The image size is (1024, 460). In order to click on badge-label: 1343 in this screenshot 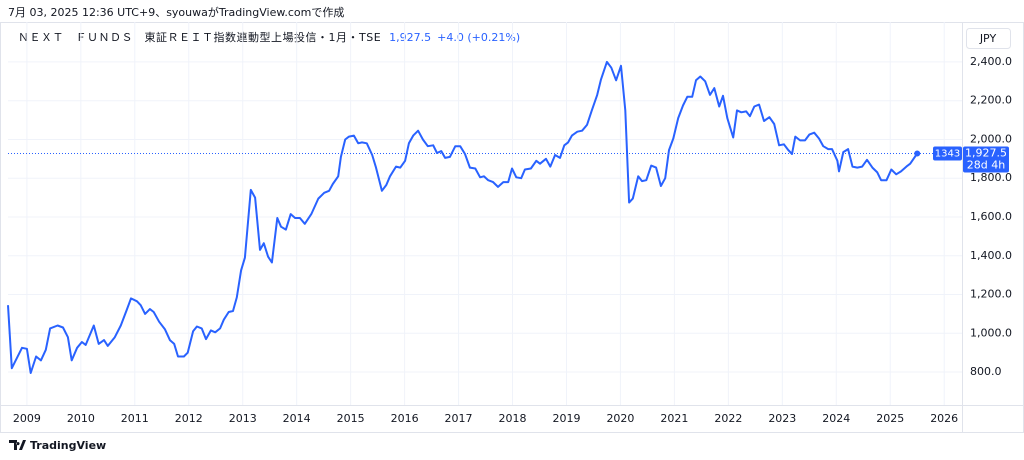, I will do `click(947, 154)`.